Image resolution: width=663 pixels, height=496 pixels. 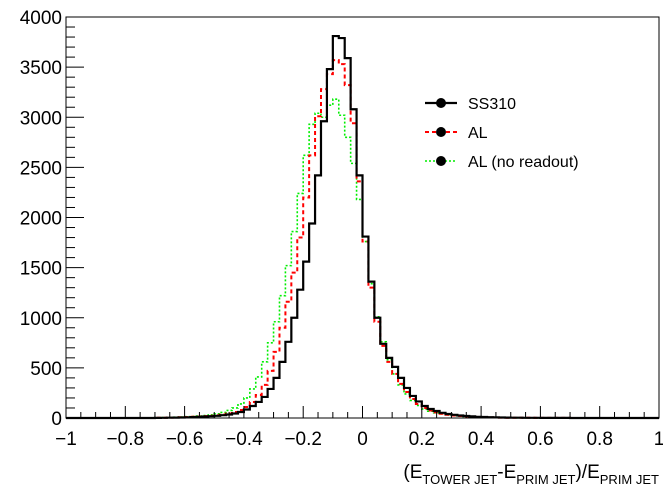 What do you see at coordinates (41, 219) in the screenshot?
I see `y-tick-label: 2000` at bounding box center [41, 219].